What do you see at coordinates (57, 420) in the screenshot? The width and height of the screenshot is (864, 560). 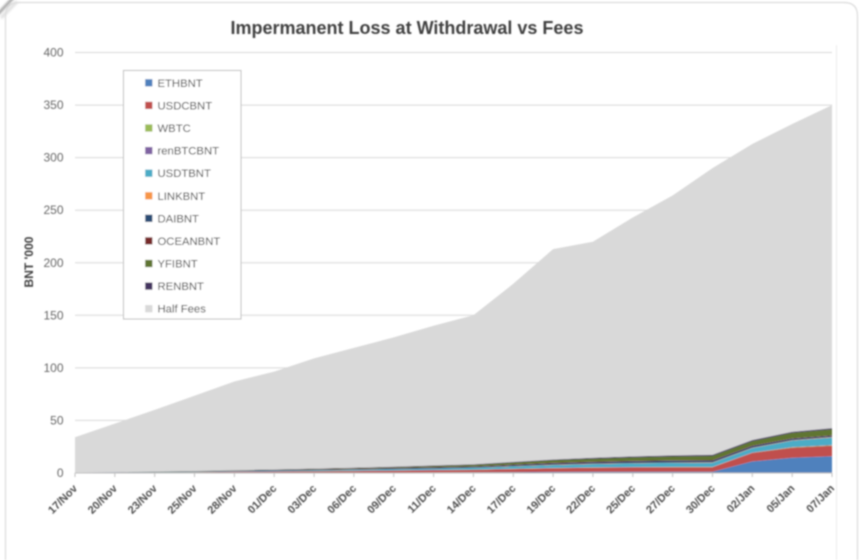 I see `svg-text: 50` at bounding box center [57, 420].